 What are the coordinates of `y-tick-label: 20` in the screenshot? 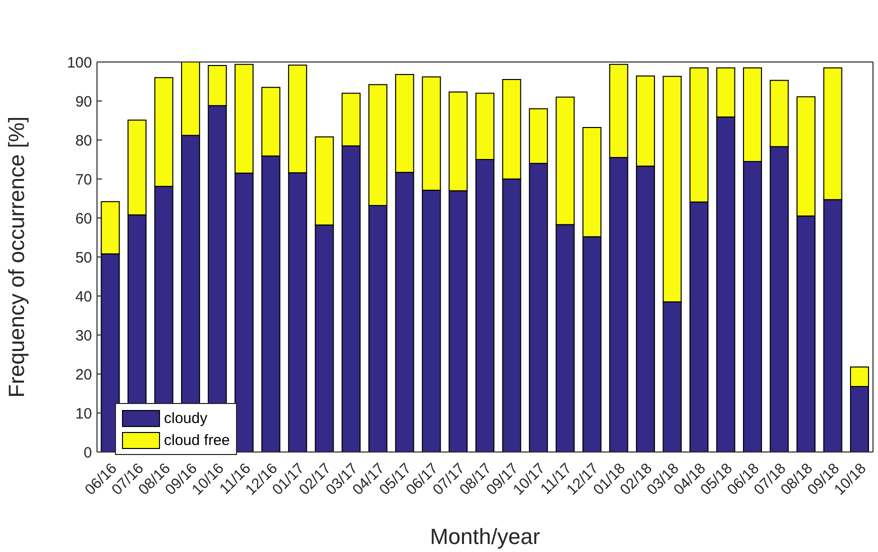 It's located at (83, 375).